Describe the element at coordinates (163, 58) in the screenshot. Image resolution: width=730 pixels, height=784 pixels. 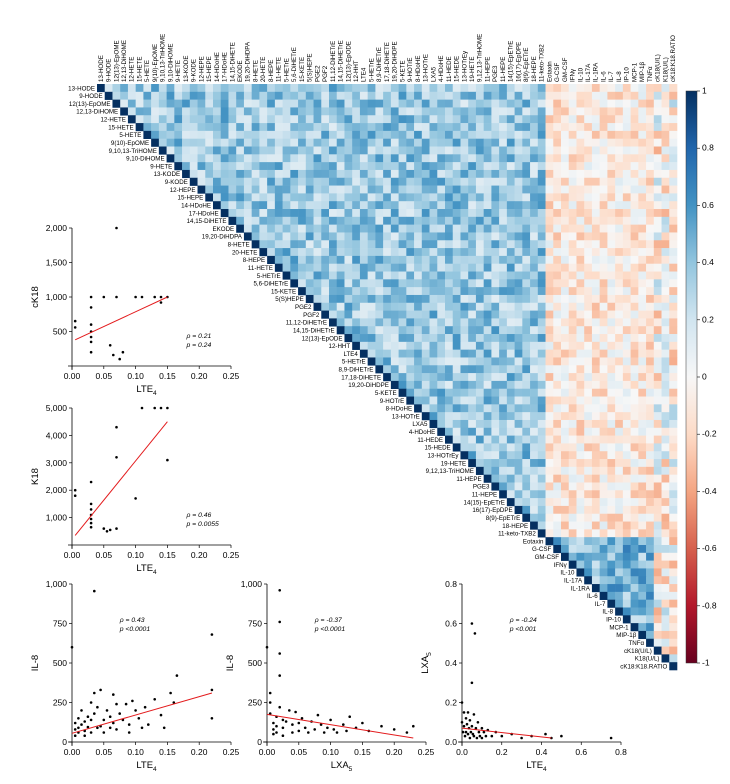
I see `column-label: 9,10,13-TriHOME` at that location.